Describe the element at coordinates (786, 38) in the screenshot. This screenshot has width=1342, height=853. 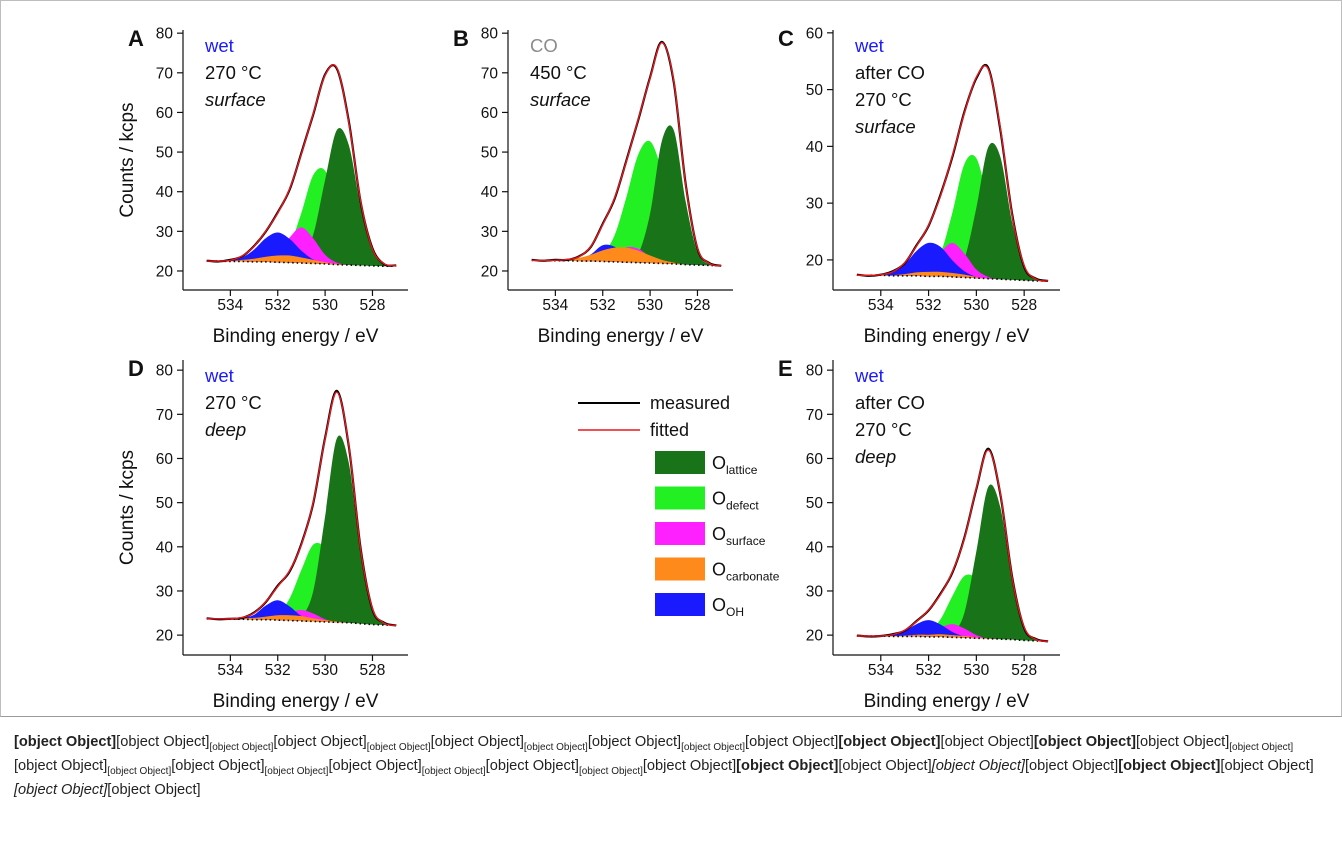
I see `panel-label: C` at that location.